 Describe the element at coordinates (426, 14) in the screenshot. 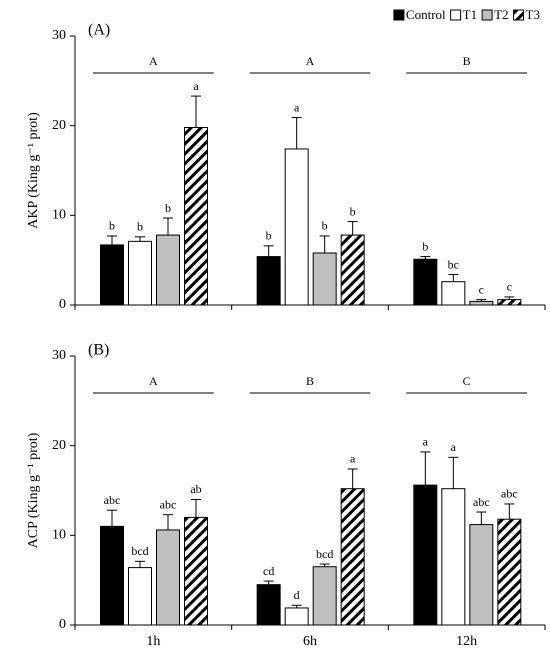

I see `legend-label: Control` at that location.